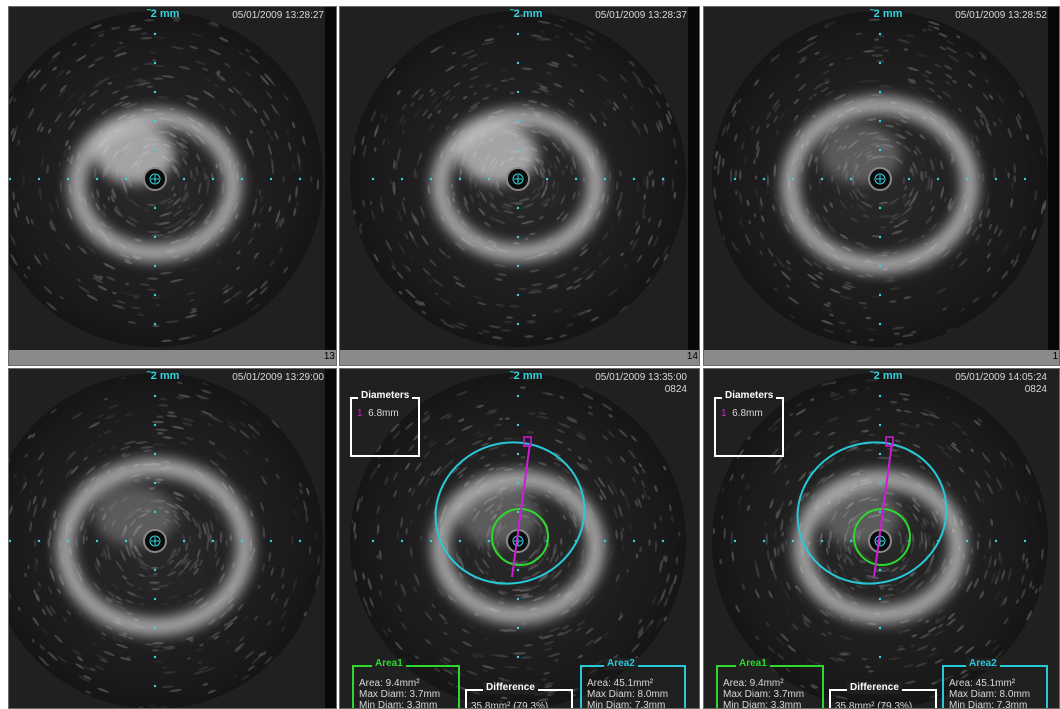 This screenshot has width=1060, height=709. I want to click on ultrasound-image, so click(172, 538).